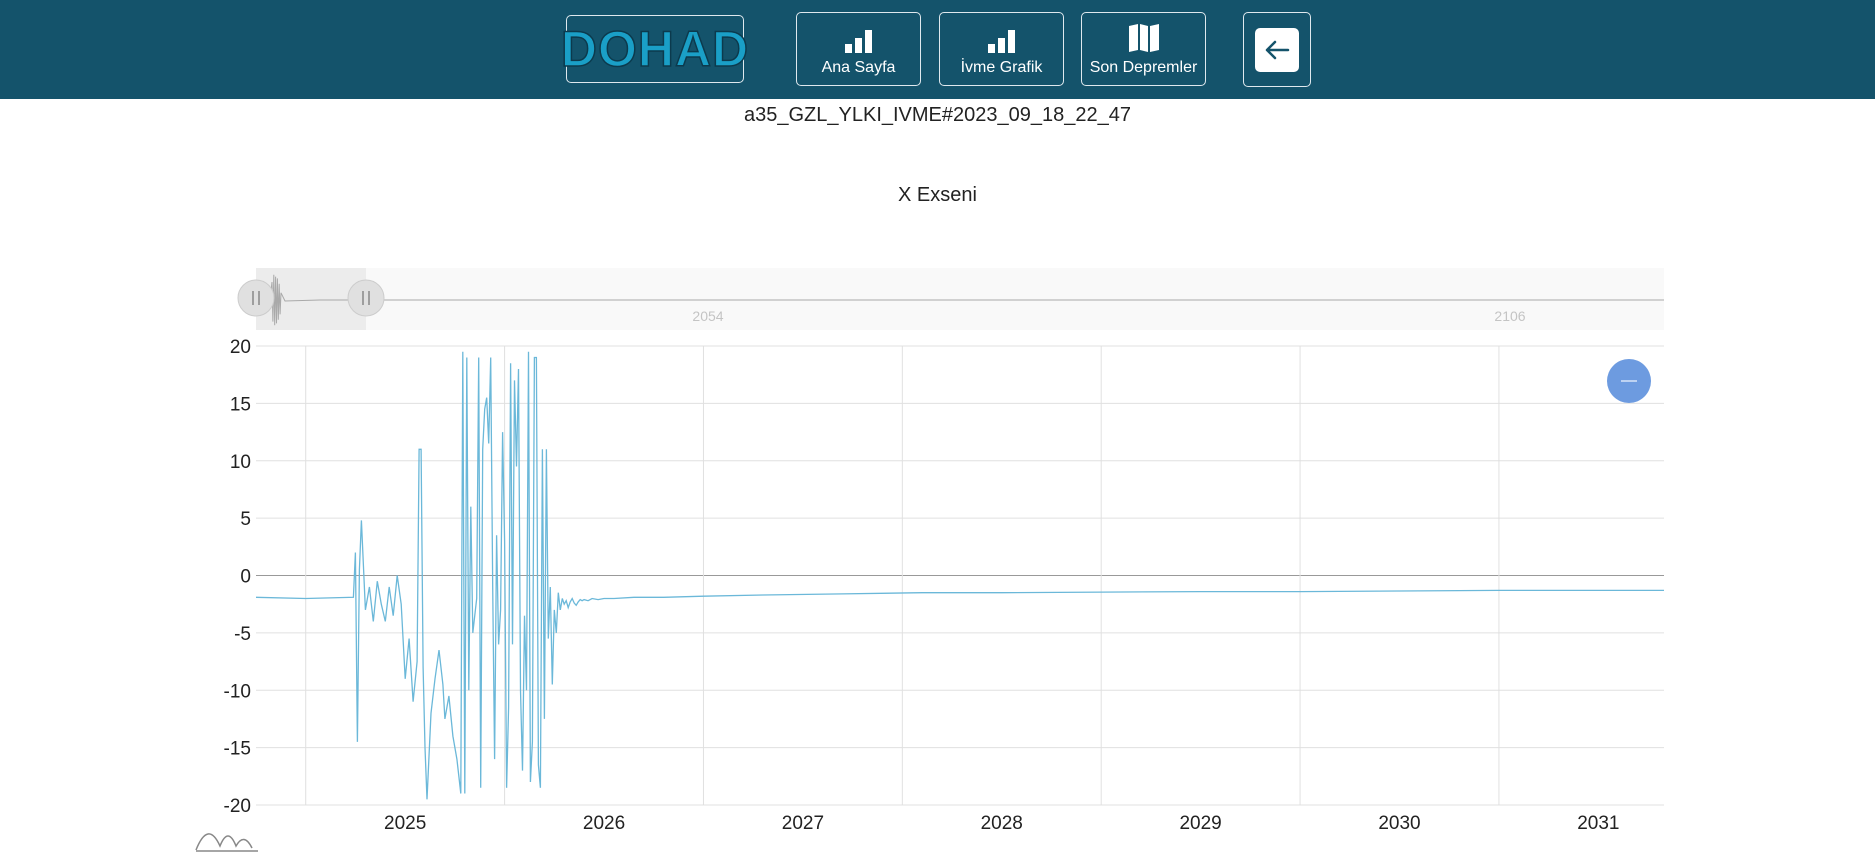  I want to click on record-title: a35_GZL_YLKI_IVME#2023_09_18_22_47, so click(937, 115).